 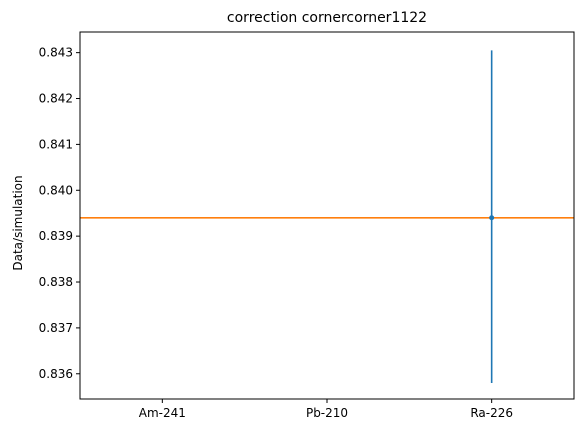 I want to click on y-tick-label: 0.841, so click(x=56, y=144).